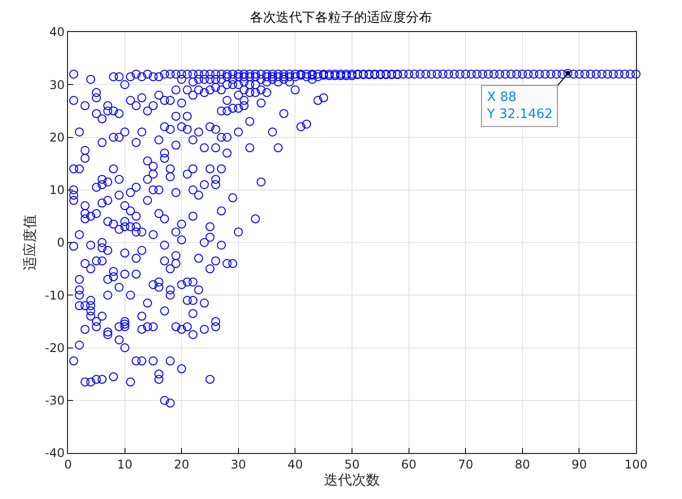 This screenshot has height=499, width=682. What do you see at coordinates (295, 464) in the screenshot?
I see `x-tick-label: 40` at bounding box center [295, 464].